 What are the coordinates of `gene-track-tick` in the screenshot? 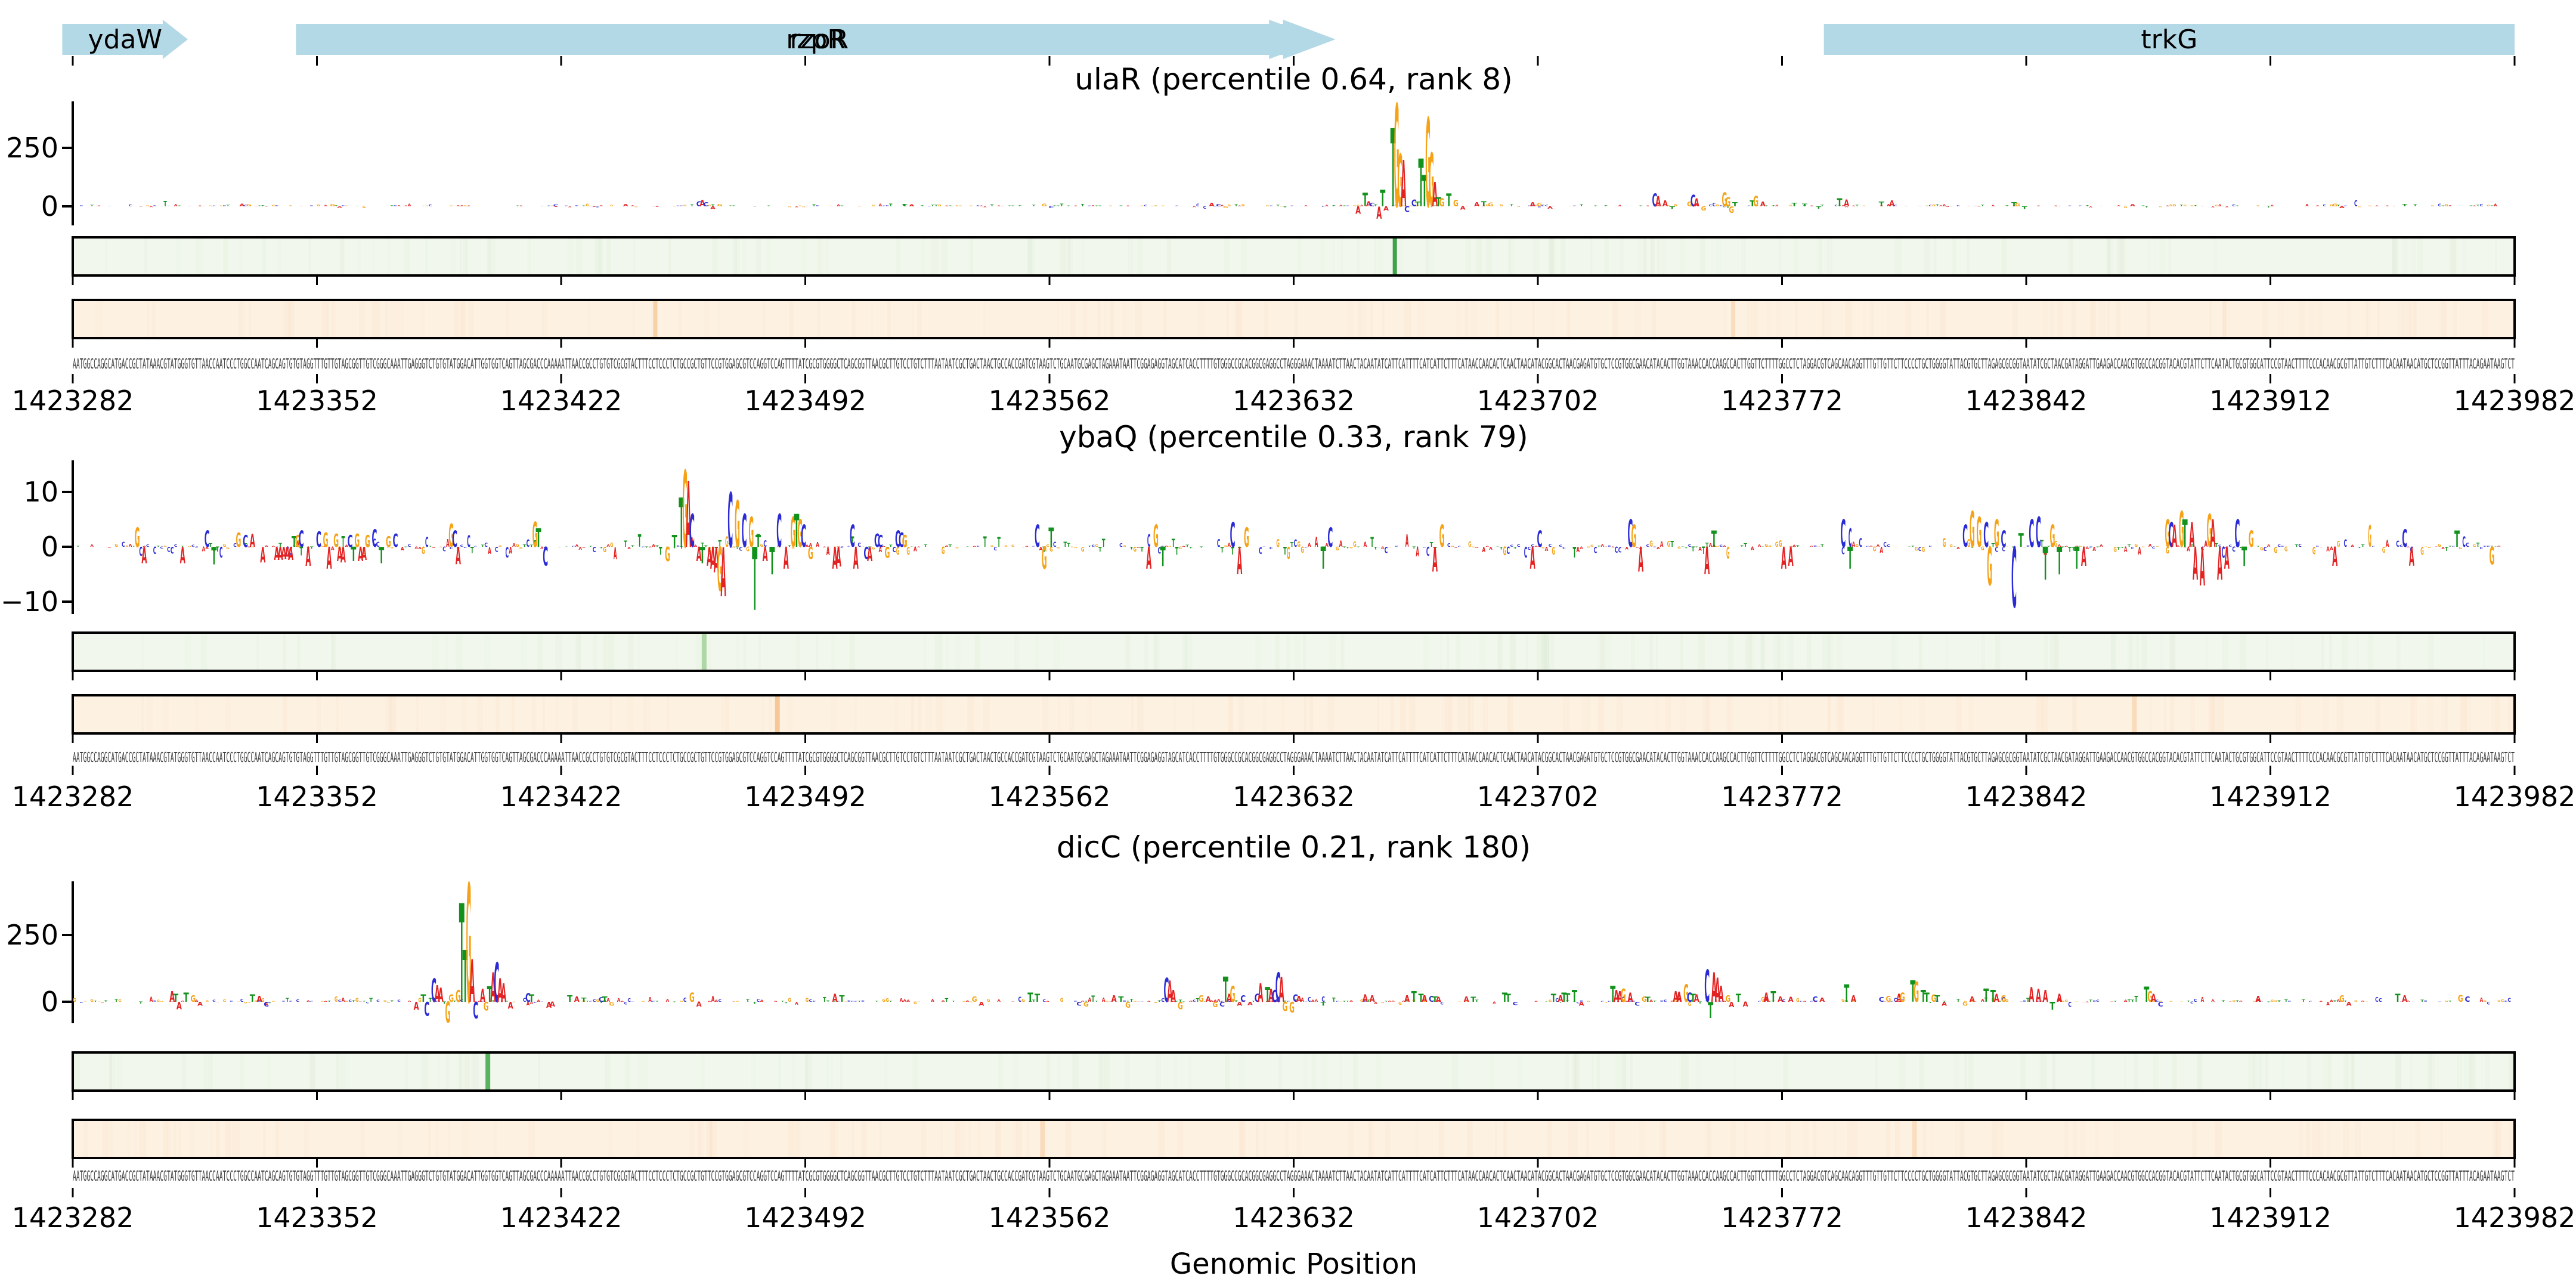 It's located at (561, 61).